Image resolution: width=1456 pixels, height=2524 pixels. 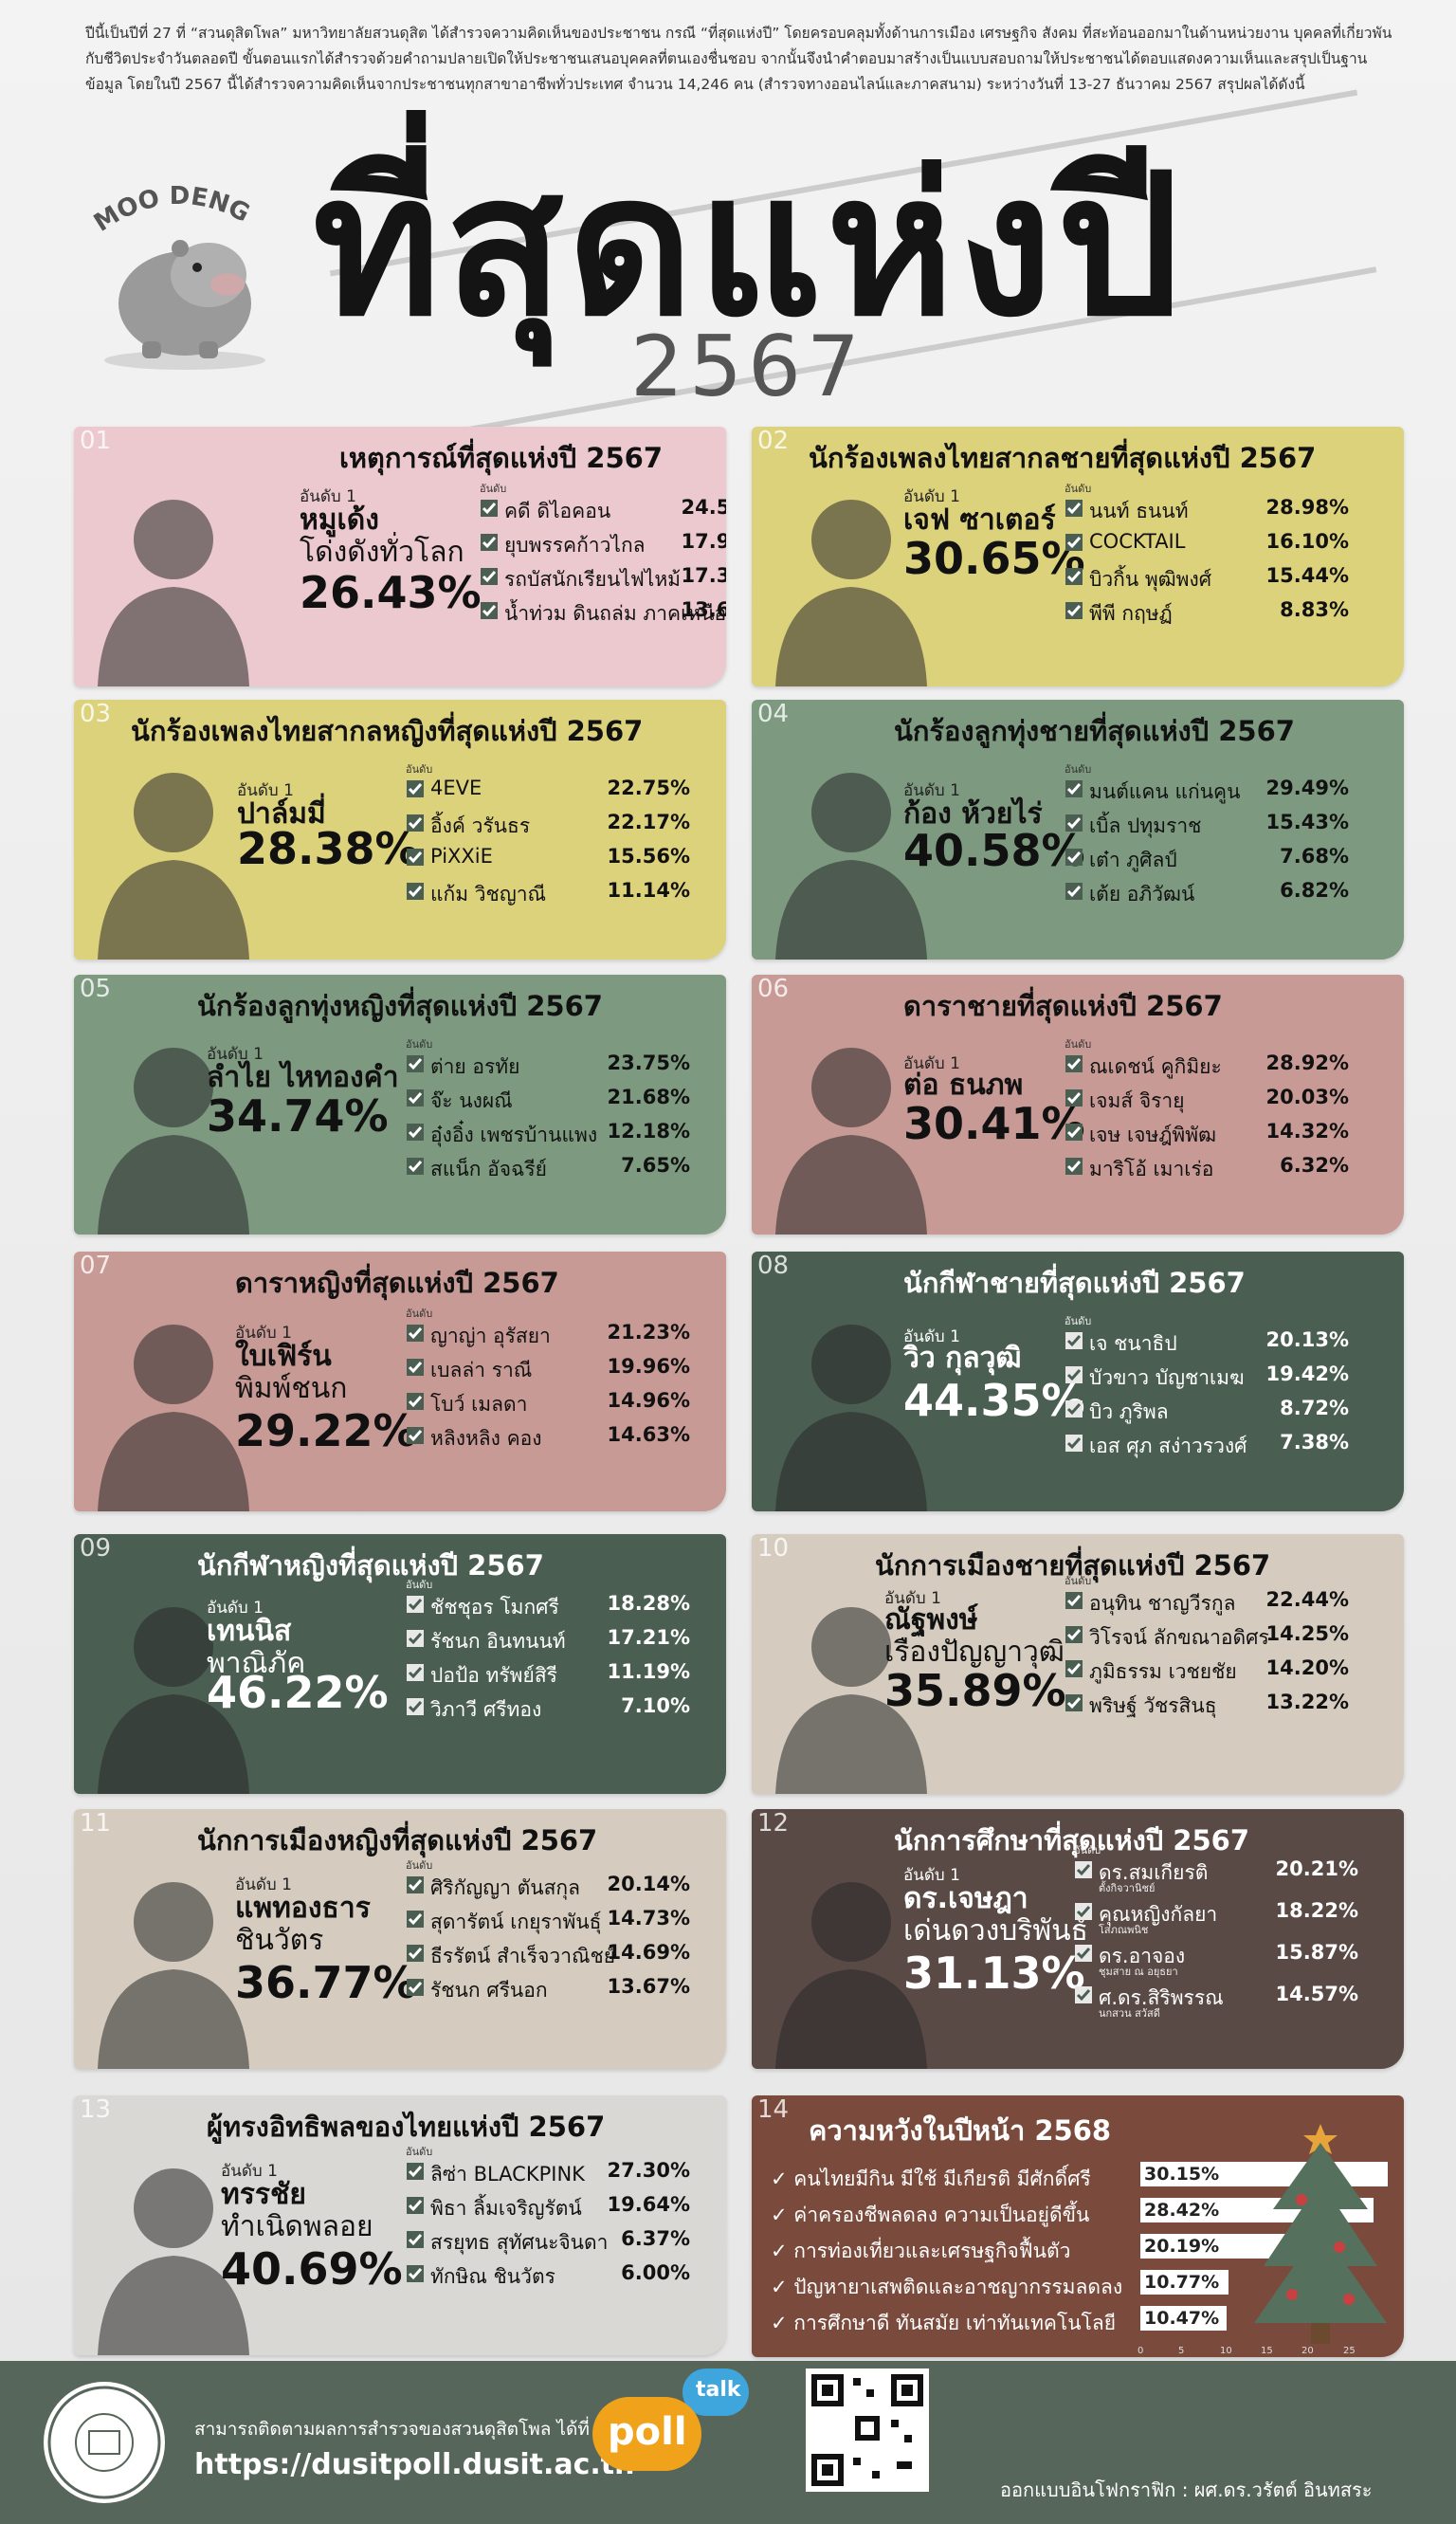 What do you see at coordinates (548, 1989) in the screenshot?
I see `runner-up-row: รัชนก ศรีนอก 13.67%` at bounding box center [548, 1989].